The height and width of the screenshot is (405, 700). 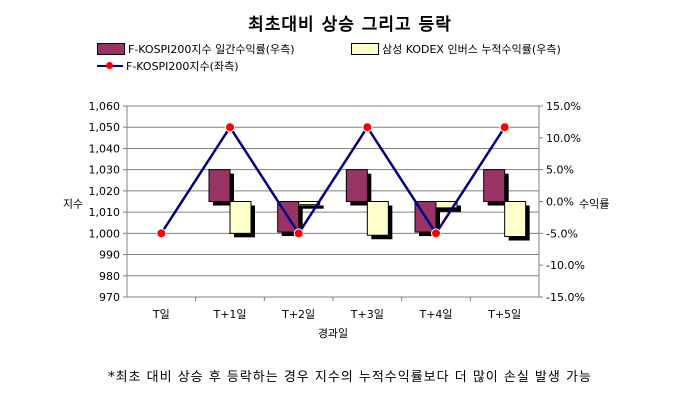 I want to click on y-left-tick-label: 1,020, so click(x=105, y=191).